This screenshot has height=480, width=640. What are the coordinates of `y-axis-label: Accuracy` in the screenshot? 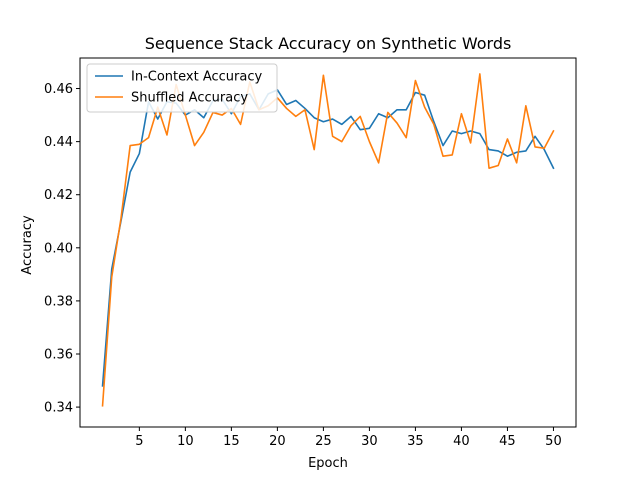 It's located at (27, 245).